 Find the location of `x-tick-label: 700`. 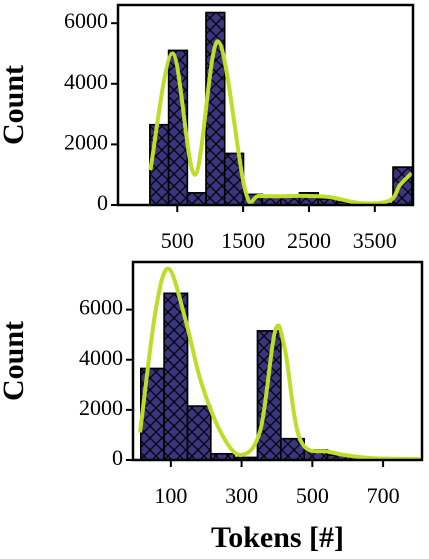

x-tick-label: 700 is located at coordinates (383, 495).